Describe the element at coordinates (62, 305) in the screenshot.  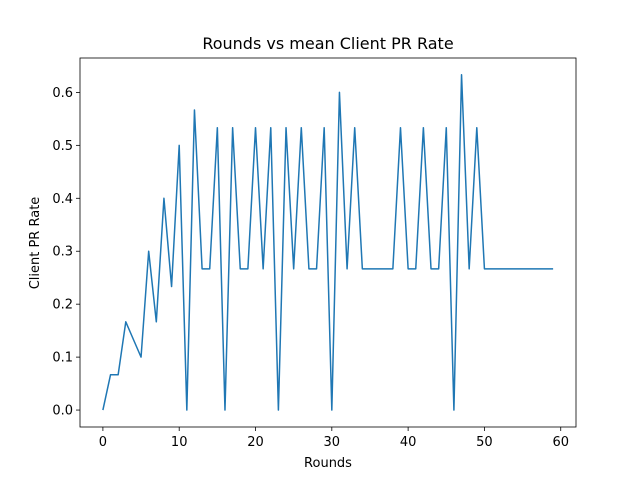
I see `y-tick-label: 0.2` at that location.